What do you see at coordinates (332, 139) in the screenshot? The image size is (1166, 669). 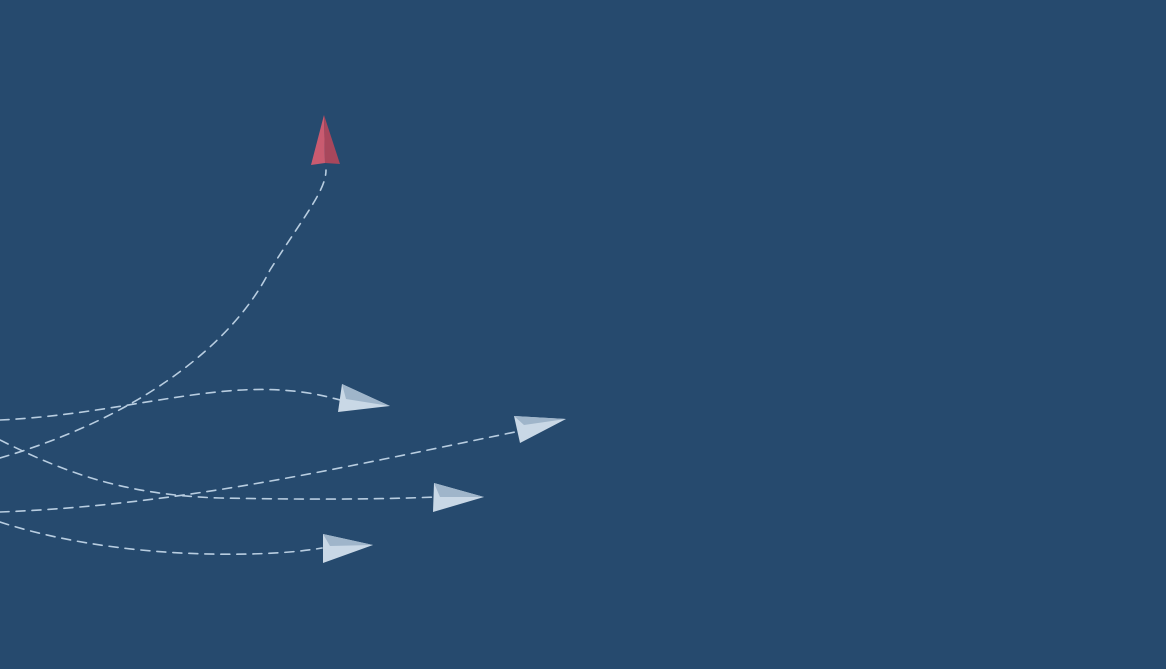 I see `leader-plane-right-wing` at bounding box center [332, 139].